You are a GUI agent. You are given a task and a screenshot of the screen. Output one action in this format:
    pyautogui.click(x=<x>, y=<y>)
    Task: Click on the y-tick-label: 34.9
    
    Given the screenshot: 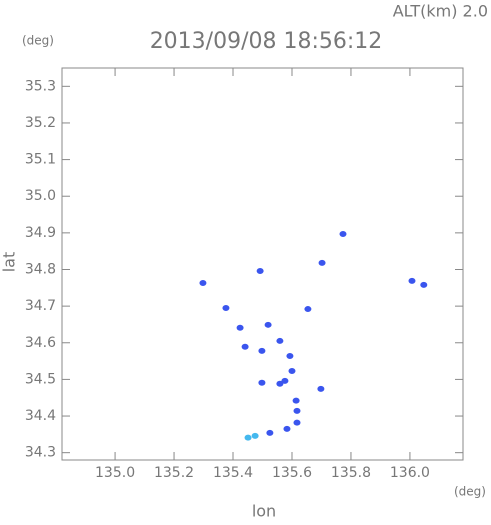 What is the action you would take?
    pyautogui.click(x=40, y=233)
    